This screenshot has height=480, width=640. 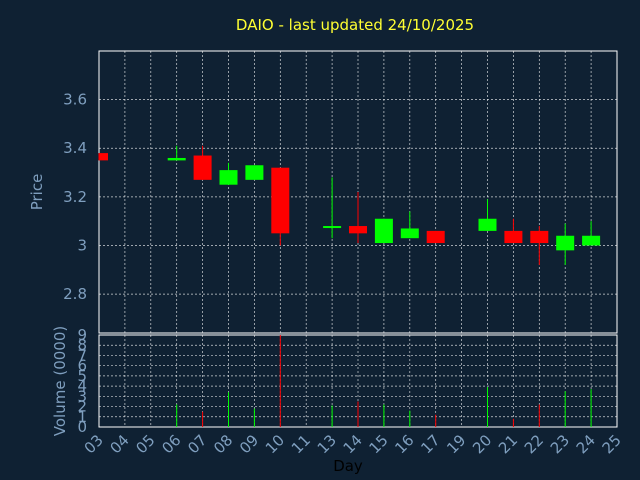 I want to click on x-tick-label: 23, so click(x=560, y=444).